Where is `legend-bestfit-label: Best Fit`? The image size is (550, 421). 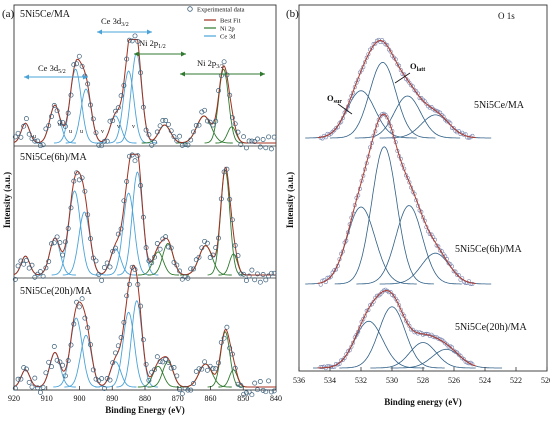 legend-bestfit-label: Best Fit is located at coordinates (230, 21).